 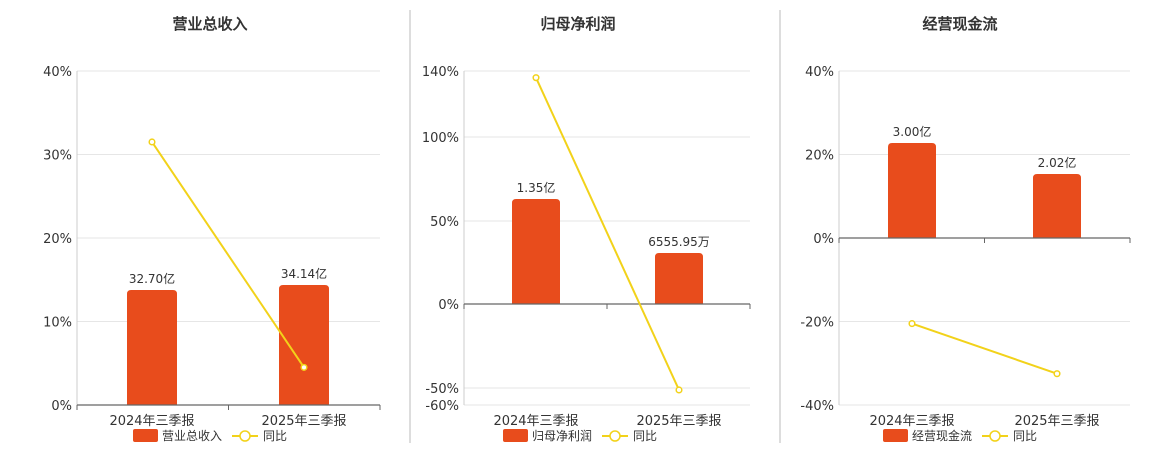 What do you see at coordinates (304, 273) in the screenshot?
I see `bar-data-label: 34.14亿` at bounding box center [304, 273].